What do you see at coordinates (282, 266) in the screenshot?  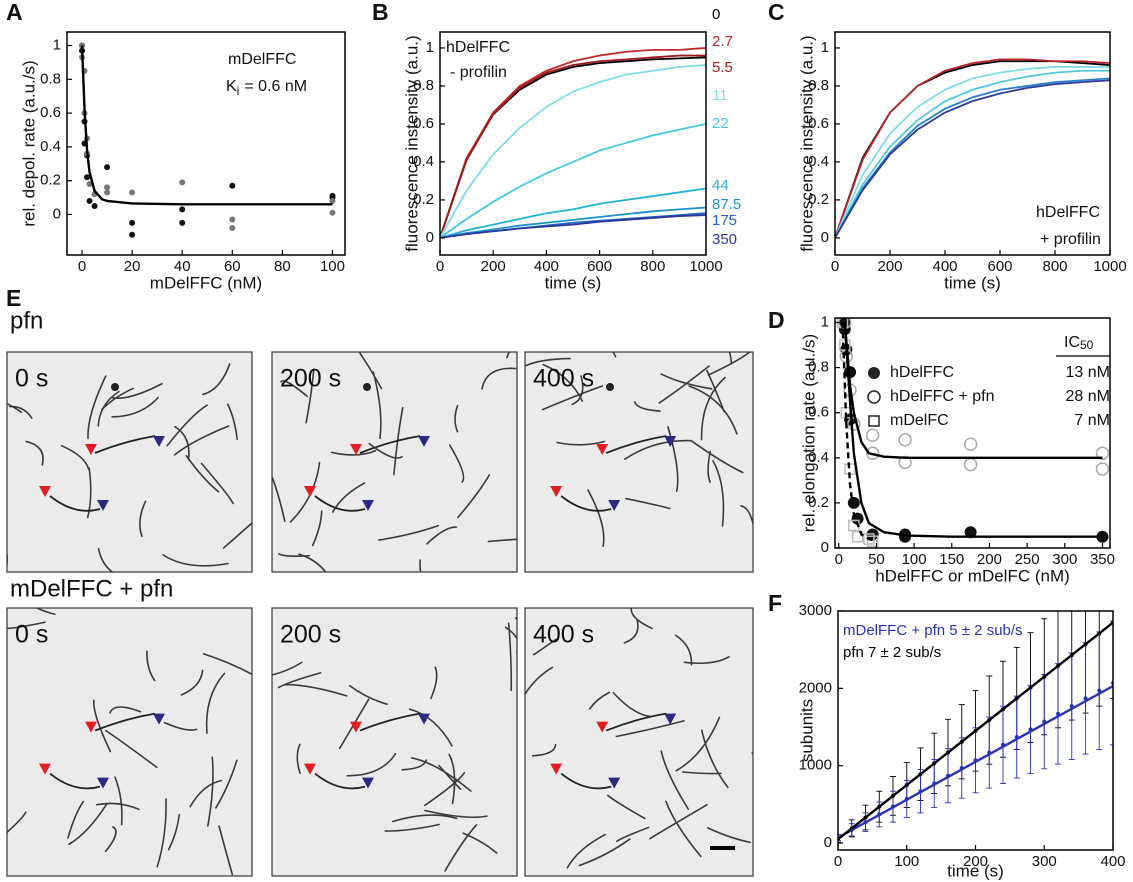 I see `x-tick-label: 80` at bounding box center [282, 266].